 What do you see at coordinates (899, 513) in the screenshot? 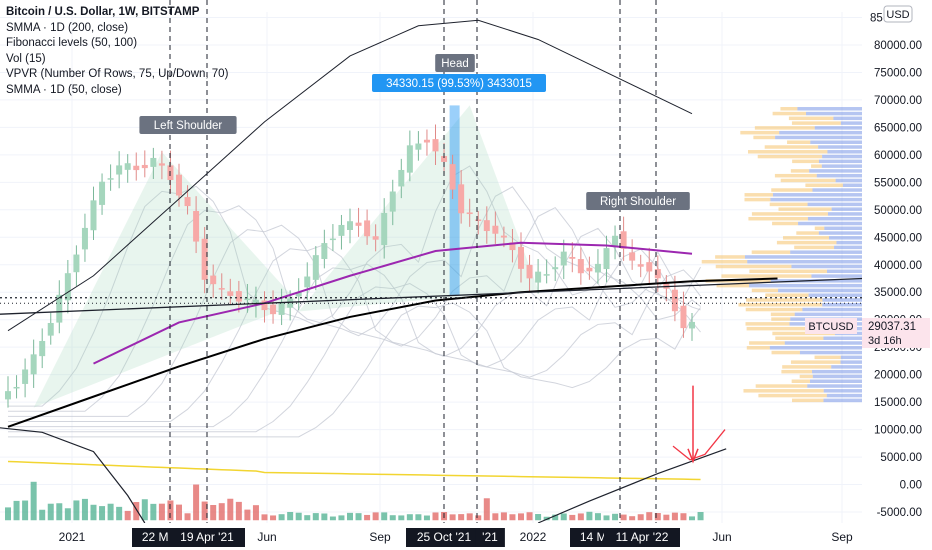
I see `y-tick-label: -5000.00` at bounding box center [899, 513].